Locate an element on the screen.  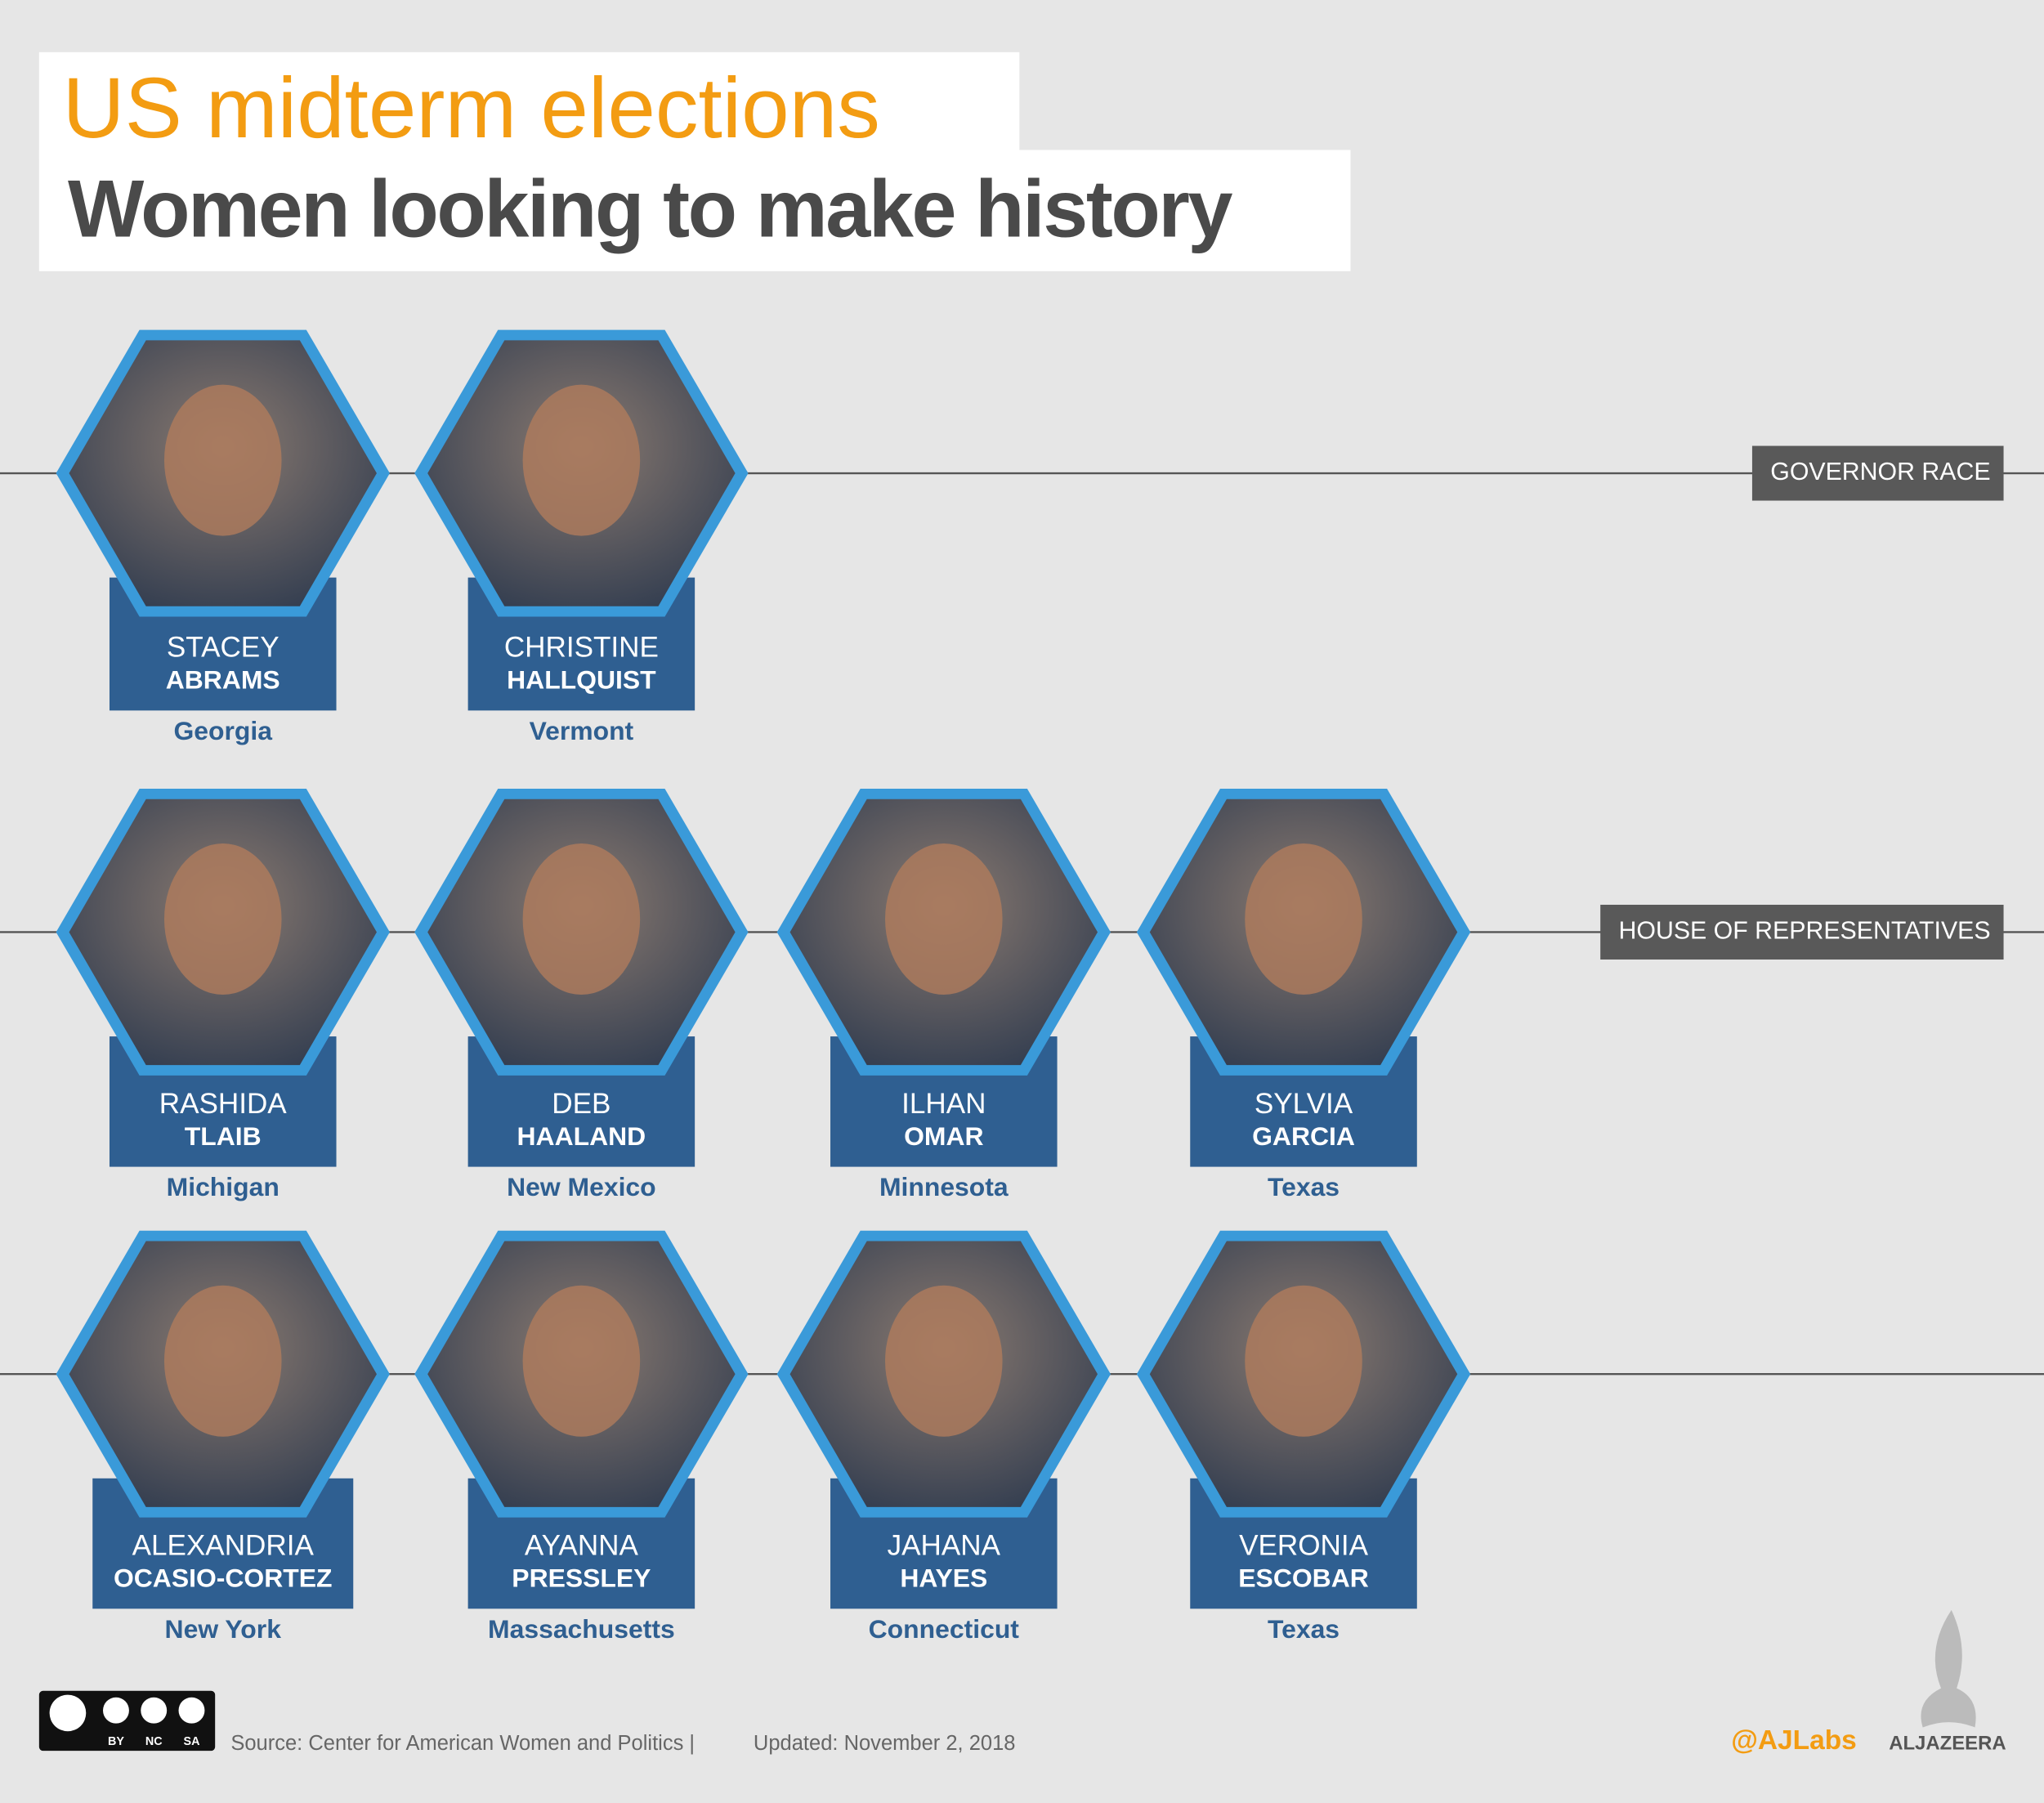
by-icon is located at coordinates (116, 1711).